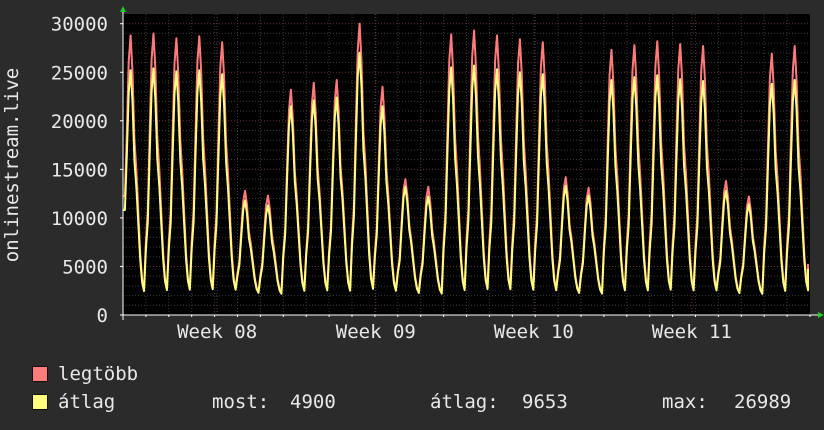  I want to click on x-tick-label: Week 11, so click(692, 332).